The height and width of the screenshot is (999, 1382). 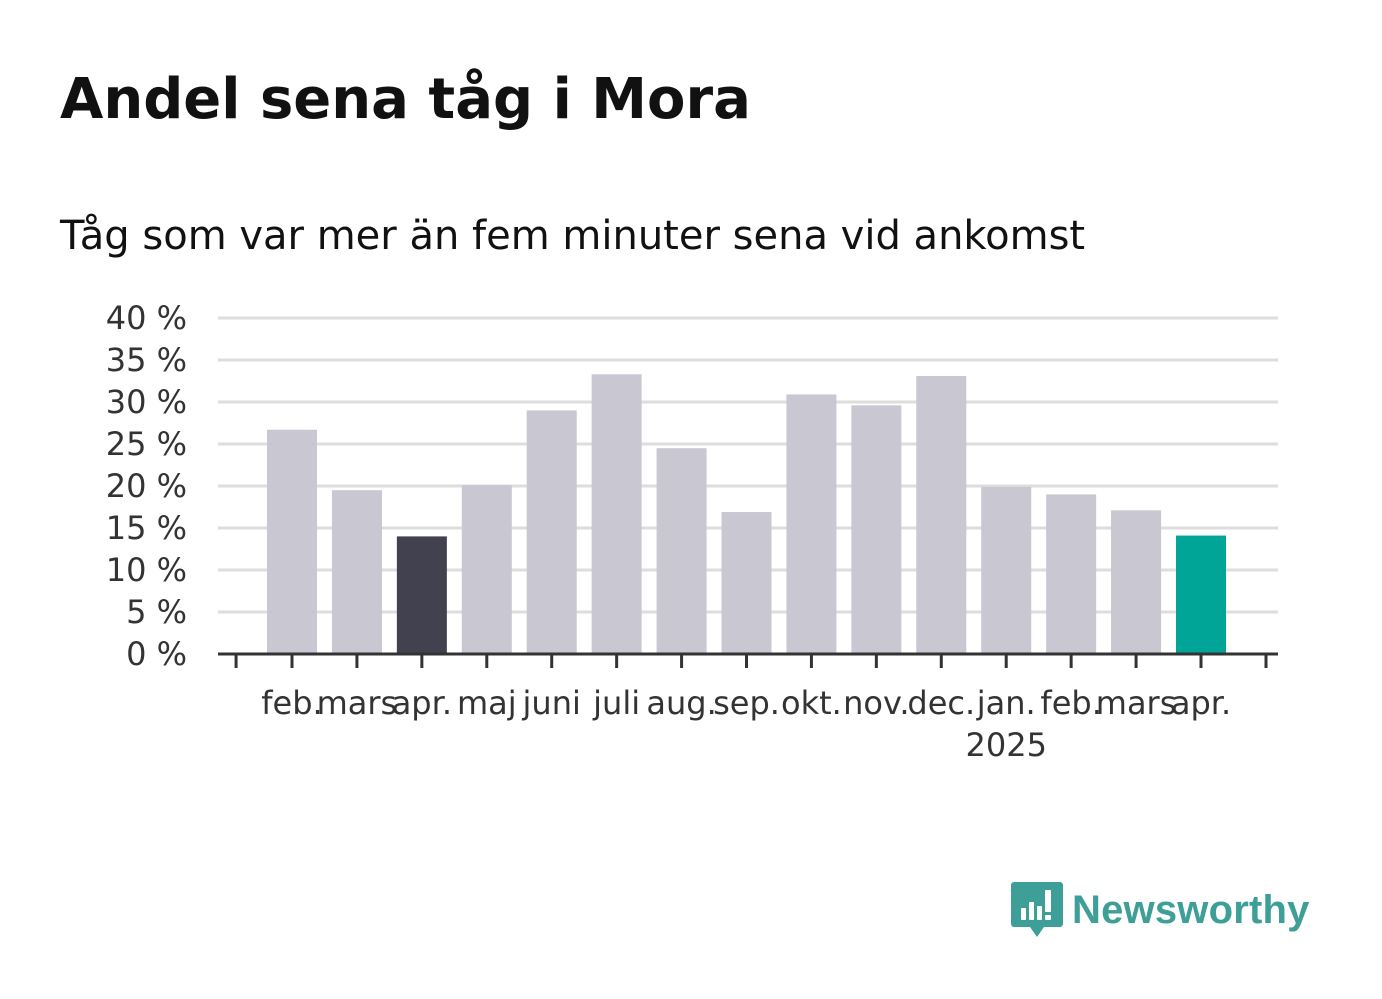 I want to click on y-tick-label: 20 %, so click(x=146, y=486).